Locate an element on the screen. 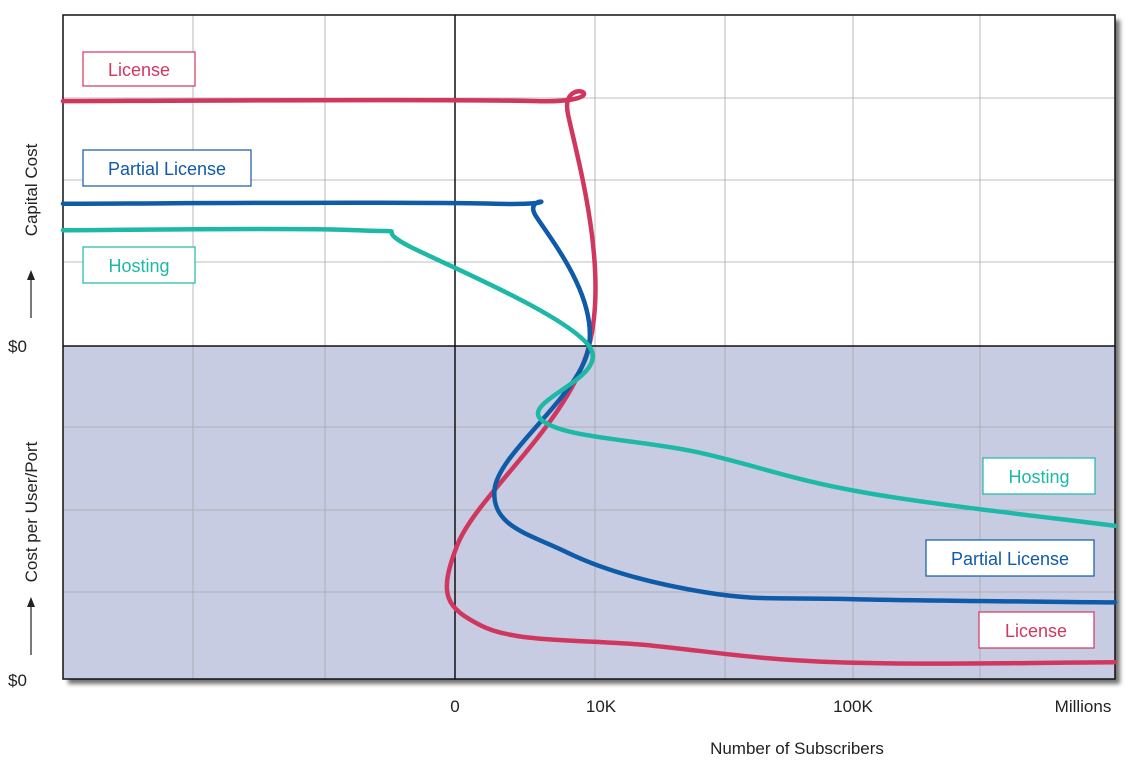  y-axis-title-upper: Capital Cost is located at coordinates (31, 189).